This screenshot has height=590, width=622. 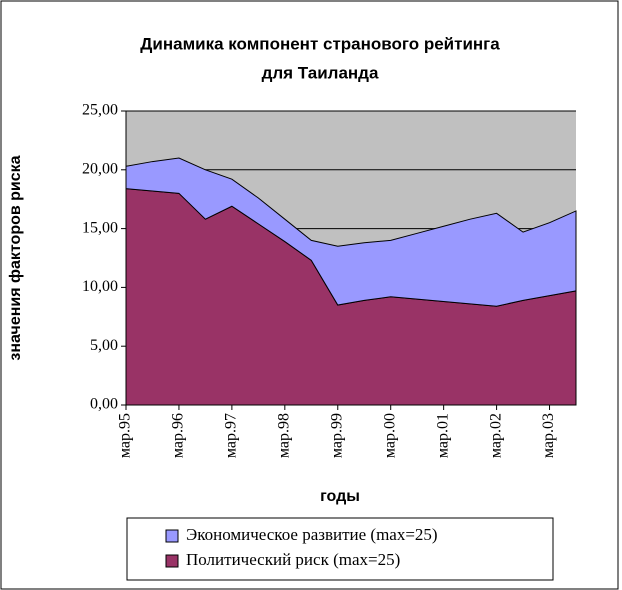 What do you see at coordinates (495, 435) in the screenshot?
I see `x-tick-label: мар.02` at bounding box center [495, 435].